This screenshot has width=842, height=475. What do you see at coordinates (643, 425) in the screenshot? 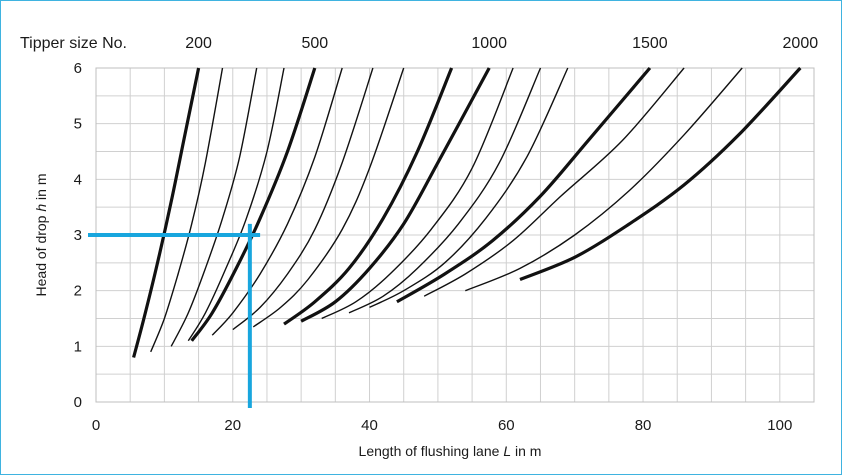
I see `x-tick-label: 80` at bounding box center [643, 425].